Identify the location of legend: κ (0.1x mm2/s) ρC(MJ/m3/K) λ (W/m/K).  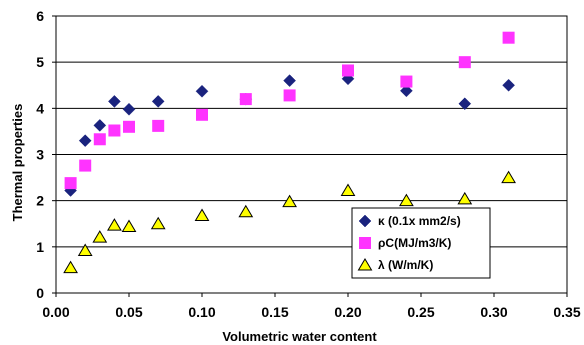
(421, 243).